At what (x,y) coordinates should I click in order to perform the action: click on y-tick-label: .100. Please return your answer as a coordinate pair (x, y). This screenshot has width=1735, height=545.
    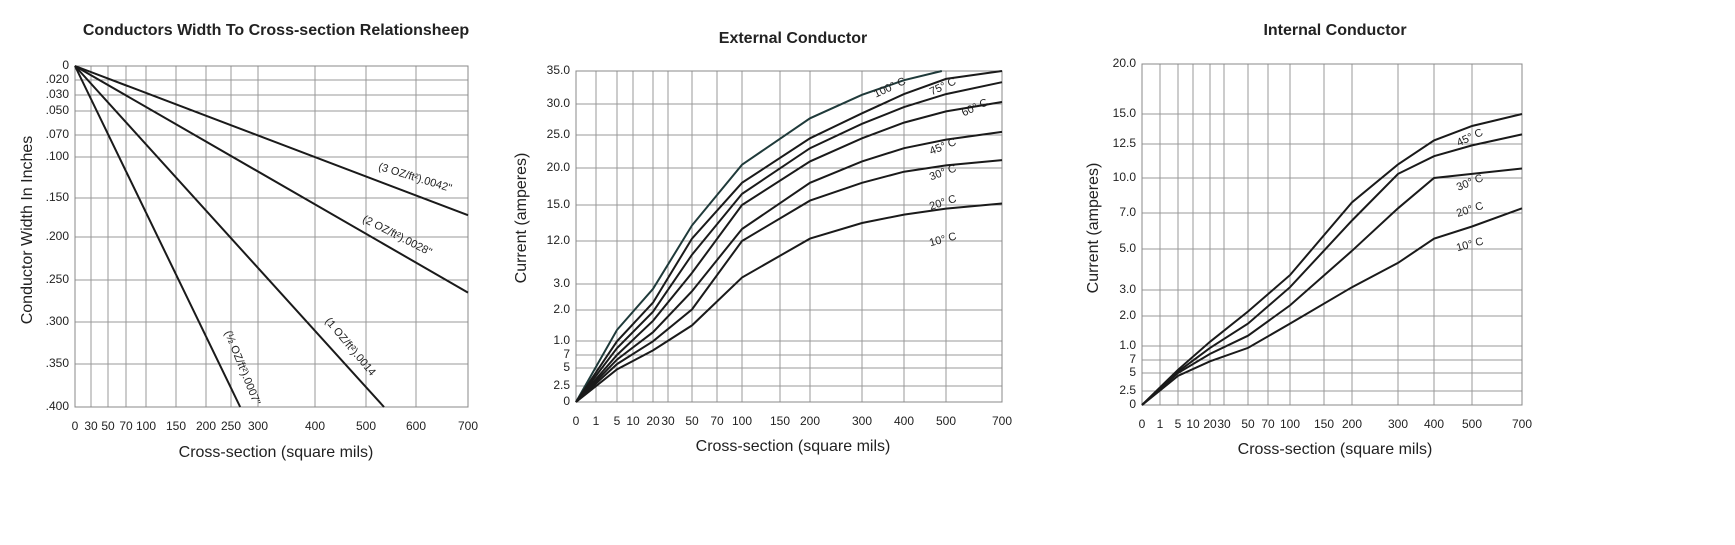
    Looking at the image, I should click on (58, 156).